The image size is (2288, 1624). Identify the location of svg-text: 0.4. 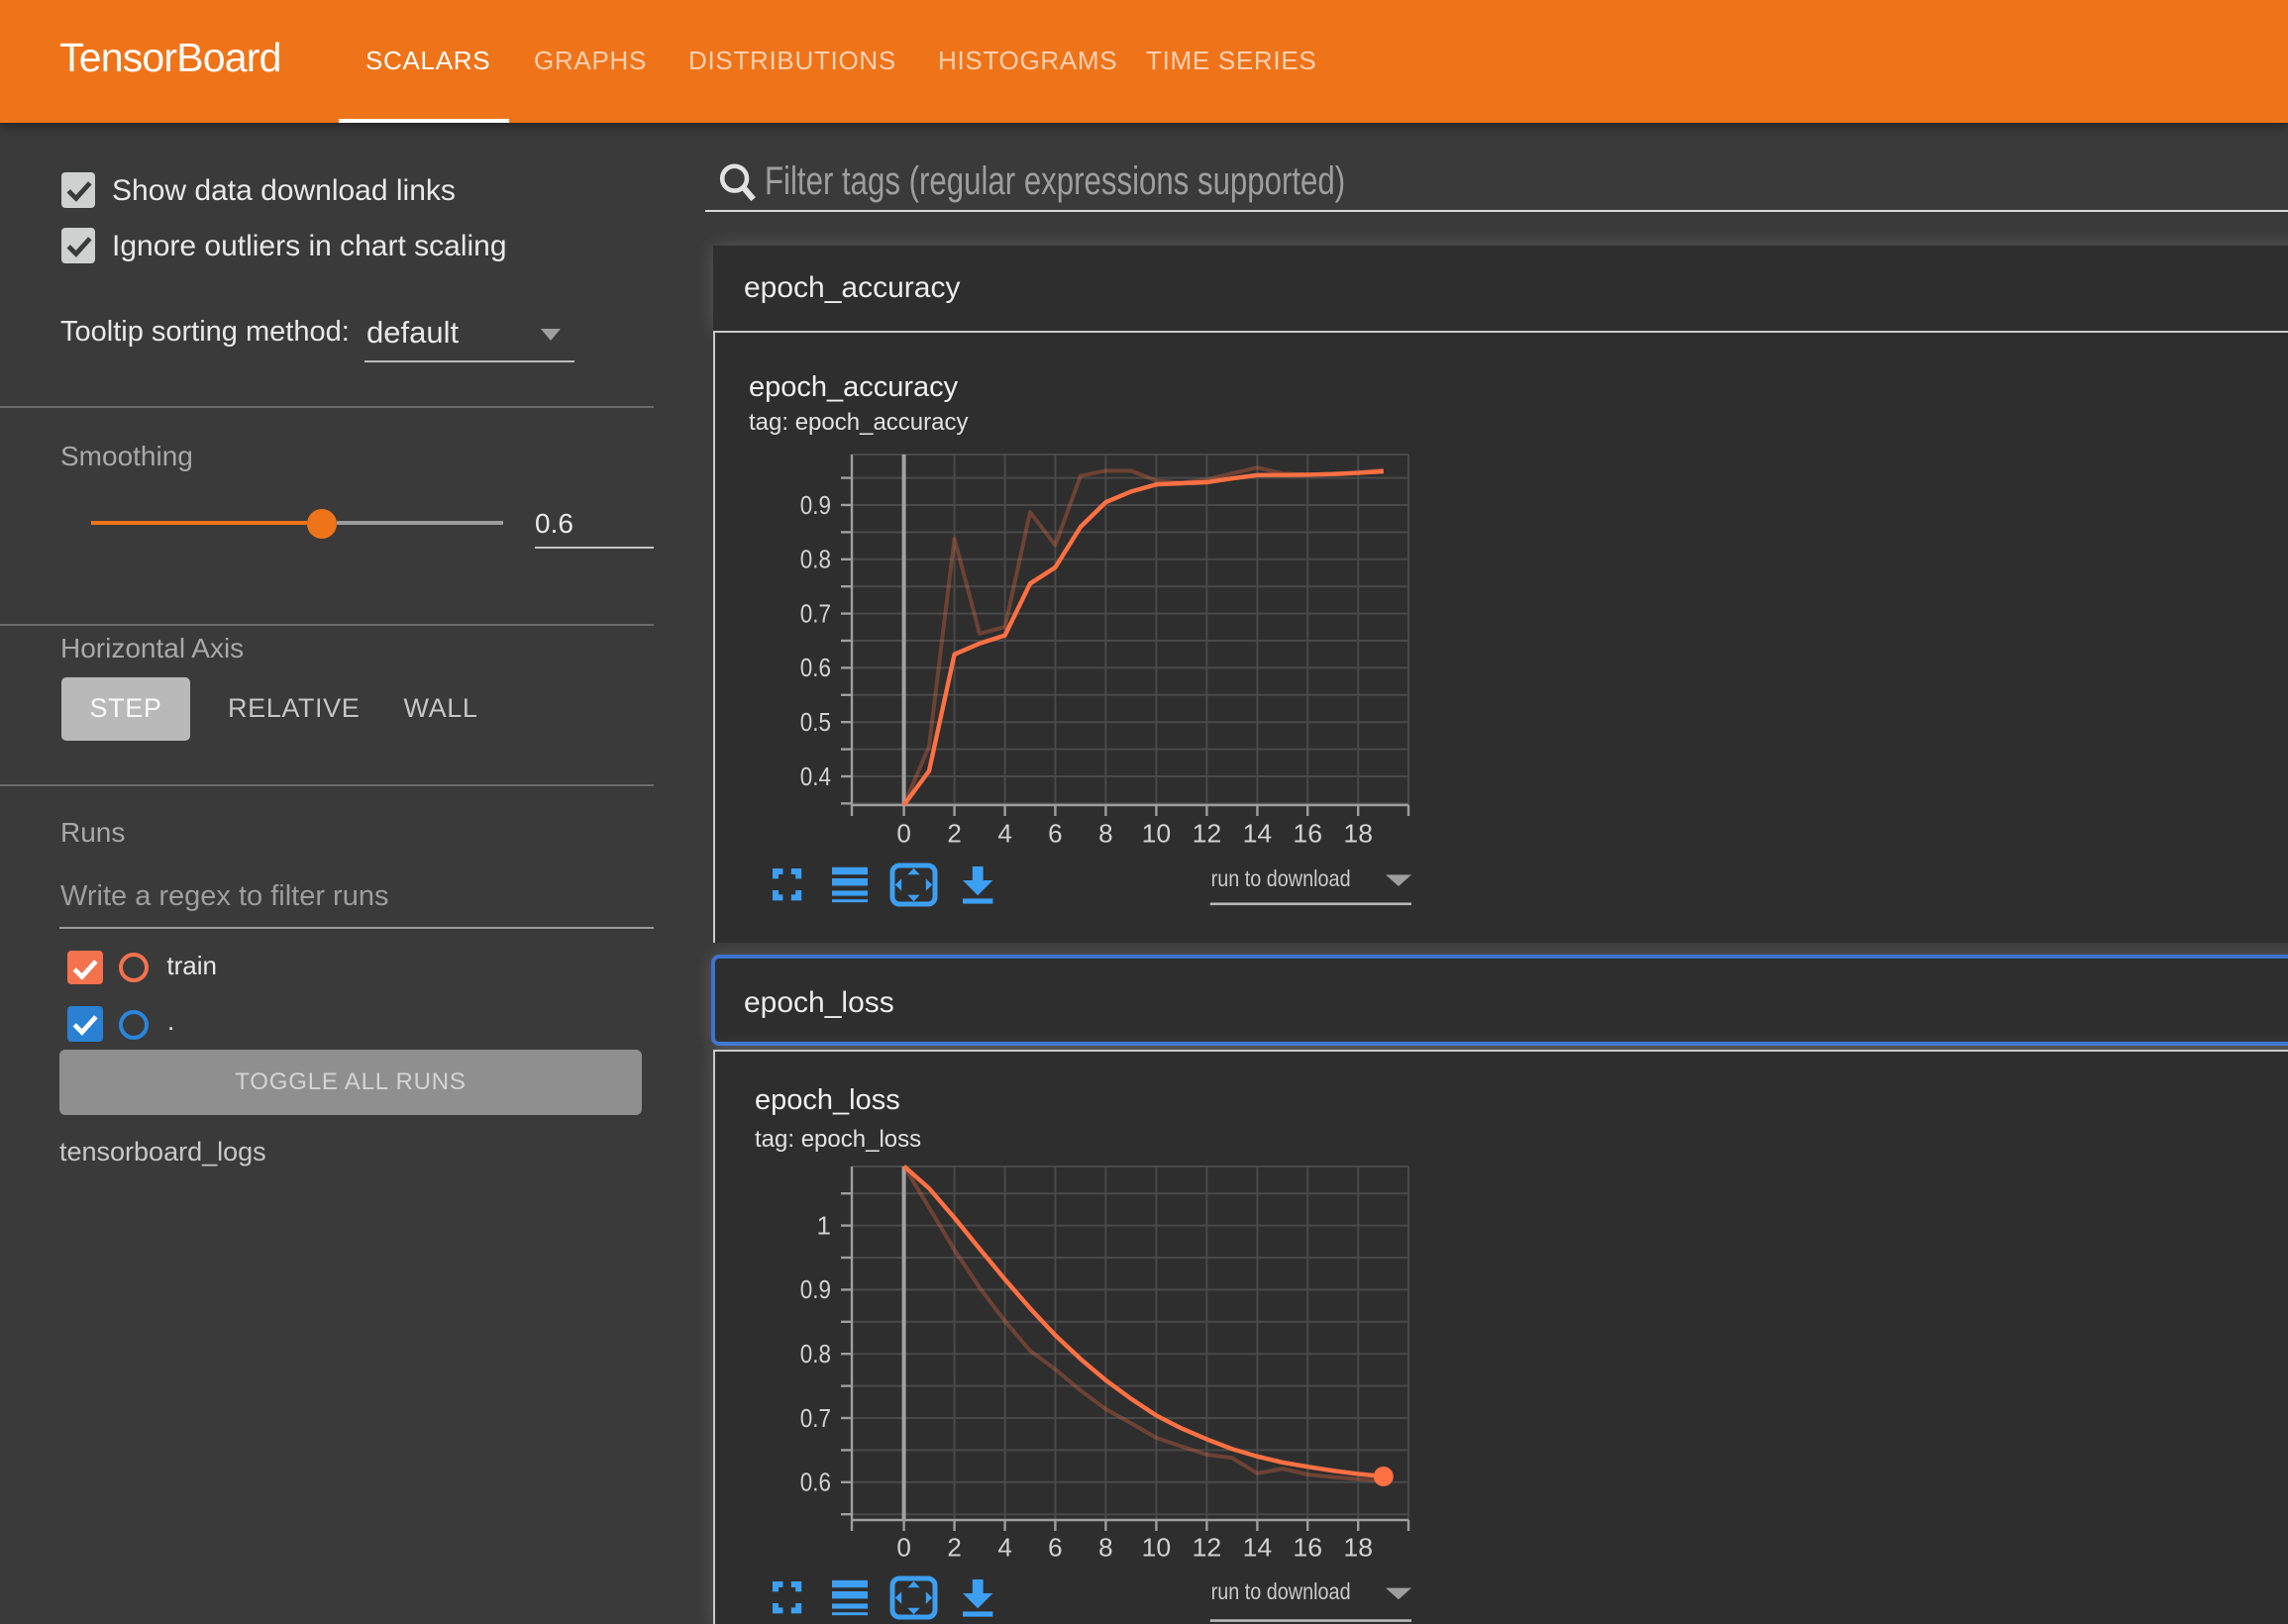
(815, 776).